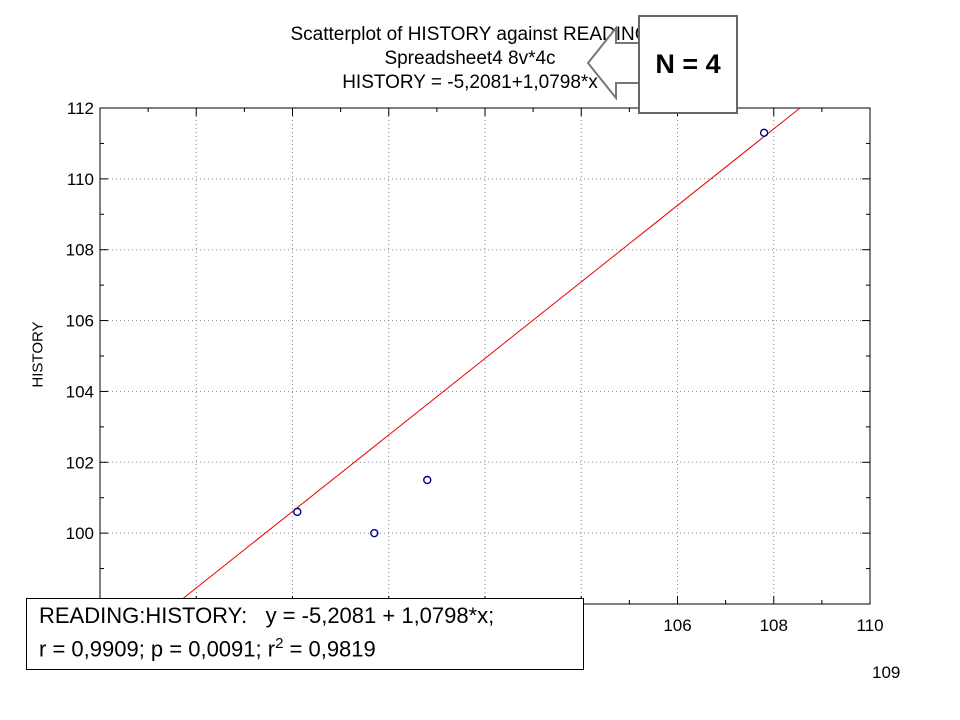  I want to click on x-tick-label: 110, so click(869, 625).